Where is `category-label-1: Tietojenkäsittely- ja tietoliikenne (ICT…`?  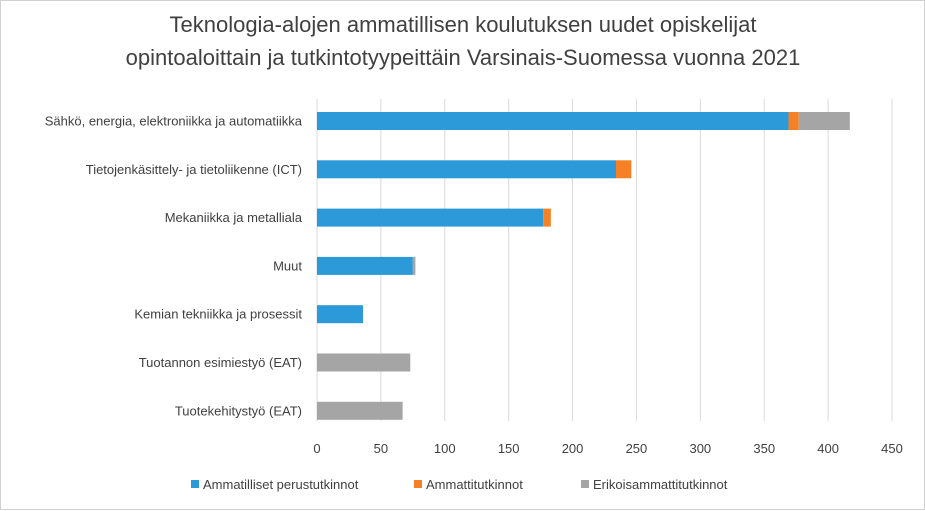
category-label-1: Tietojenkäsittely- ja tietoliikenne (ICT… is located at coordinates (194, 169).